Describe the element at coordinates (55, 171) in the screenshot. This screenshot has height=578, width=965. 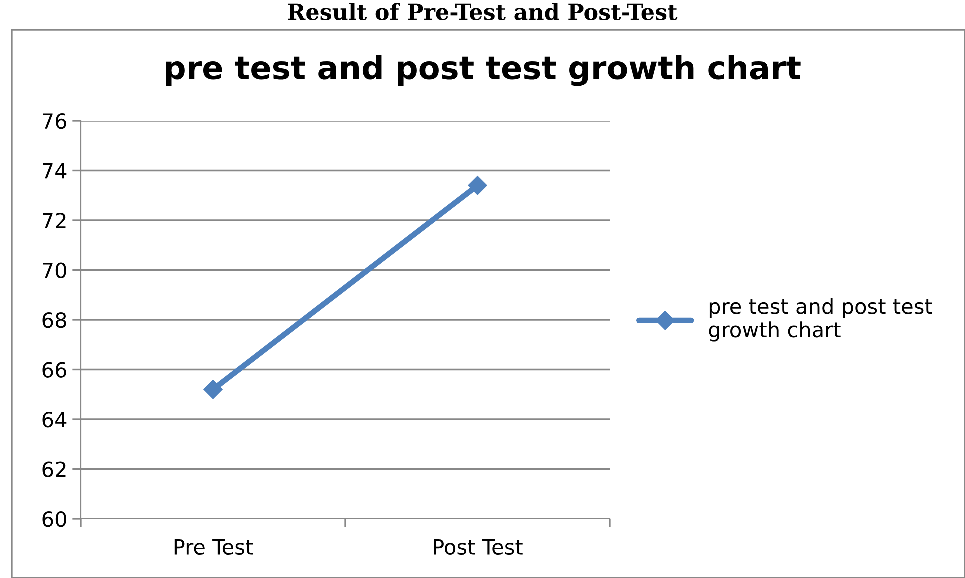
I see `y-tick-label: 74` at that location.